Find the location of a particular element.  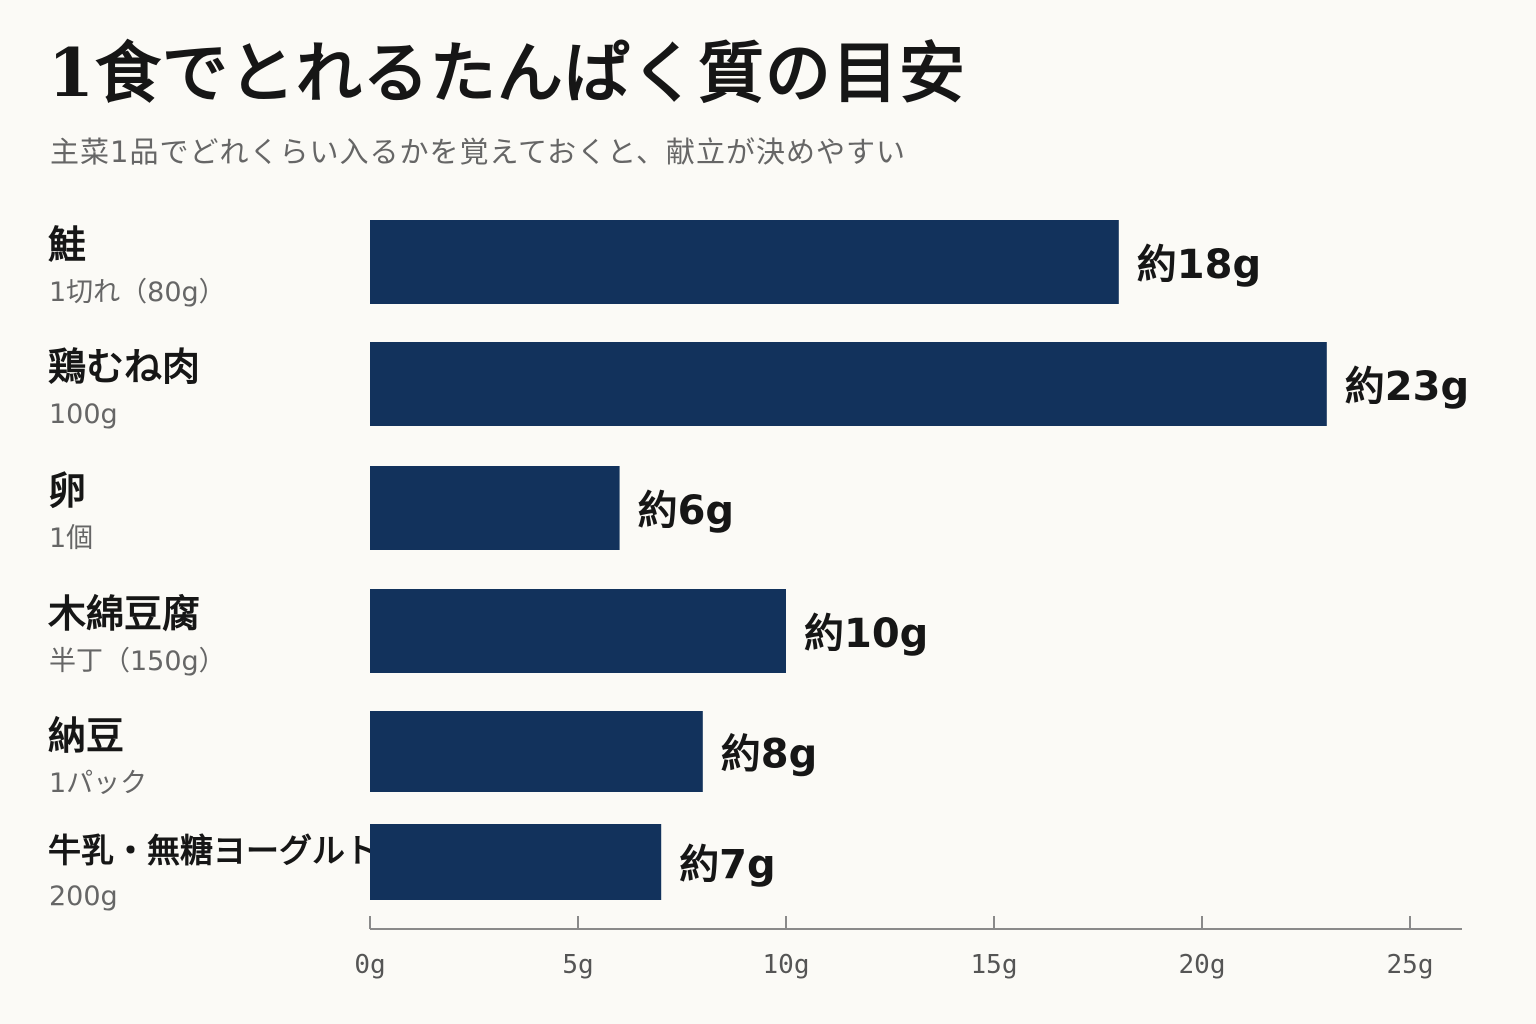

x-tick-label: 0g is located at coordinates (369, 965).